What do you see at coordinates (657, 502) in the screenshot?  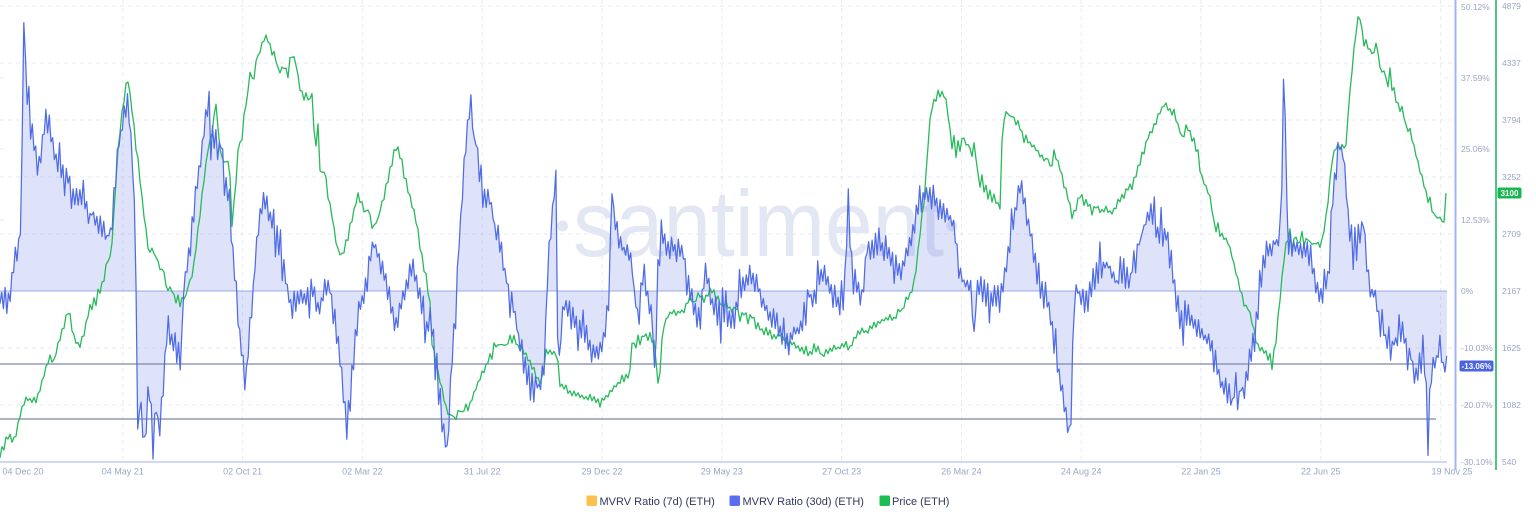 I see `svg-text: MVRV Ratio (7d) (ETH)` at bounding box center [657, 502].